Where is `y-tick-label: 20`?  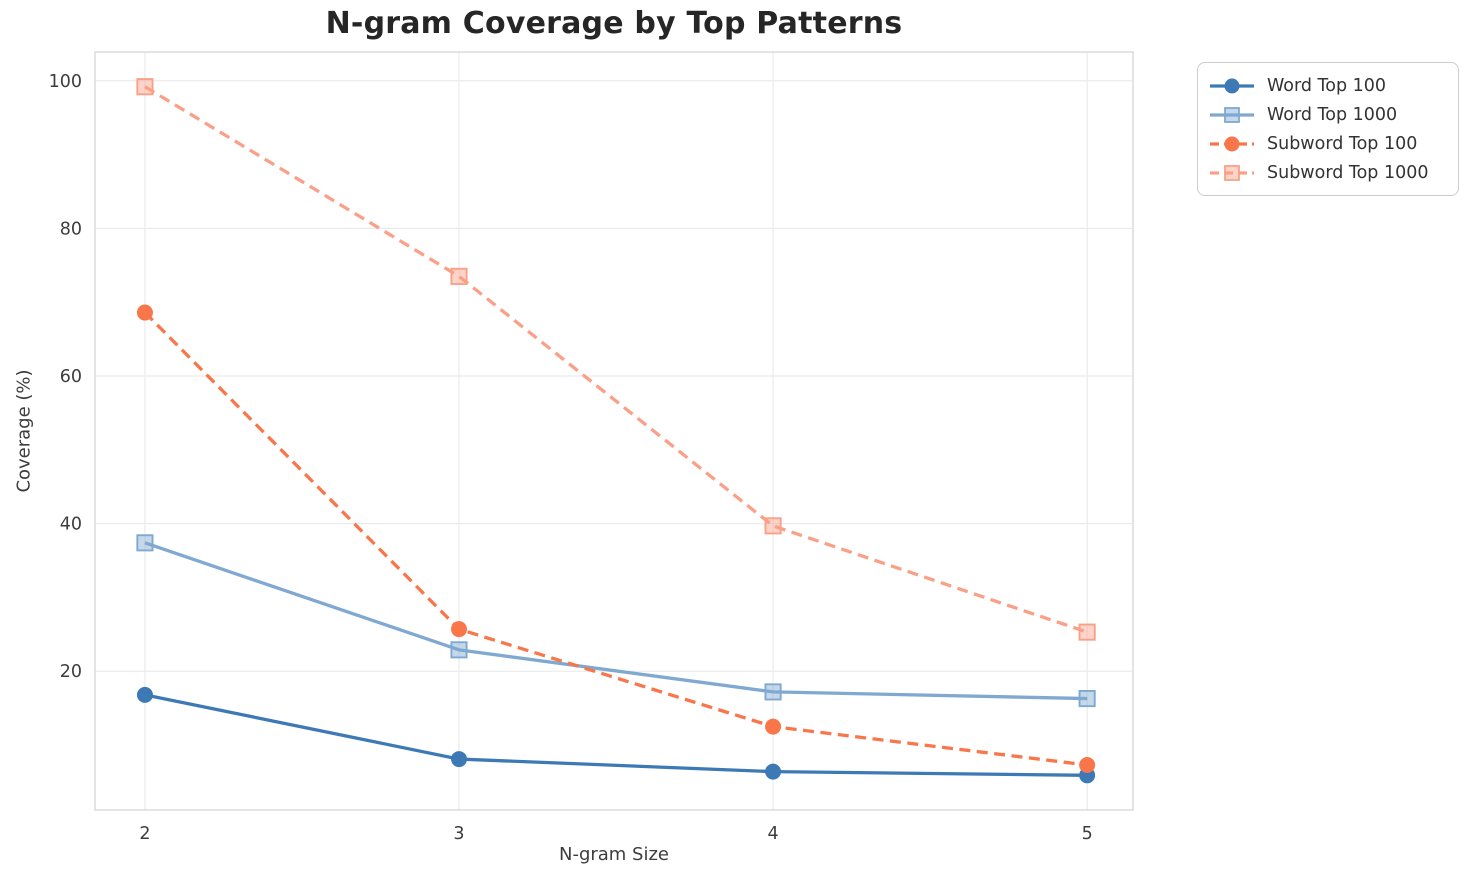 y-tick-label: 20 is located at coordinates (71, 672).